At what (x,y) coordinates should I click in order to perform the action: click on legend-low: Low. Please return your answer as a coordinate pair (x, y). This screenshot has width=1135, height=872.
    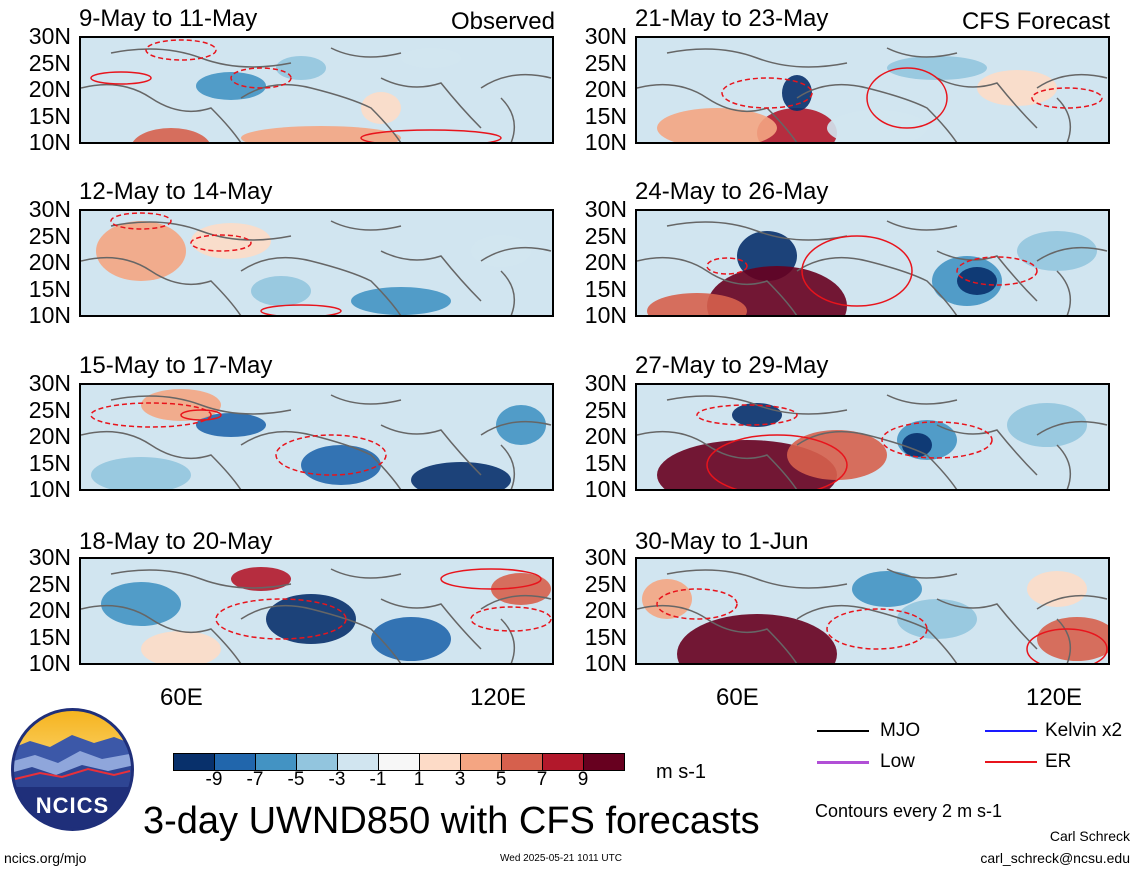
    Looking at the image, I should click on (897, 761).